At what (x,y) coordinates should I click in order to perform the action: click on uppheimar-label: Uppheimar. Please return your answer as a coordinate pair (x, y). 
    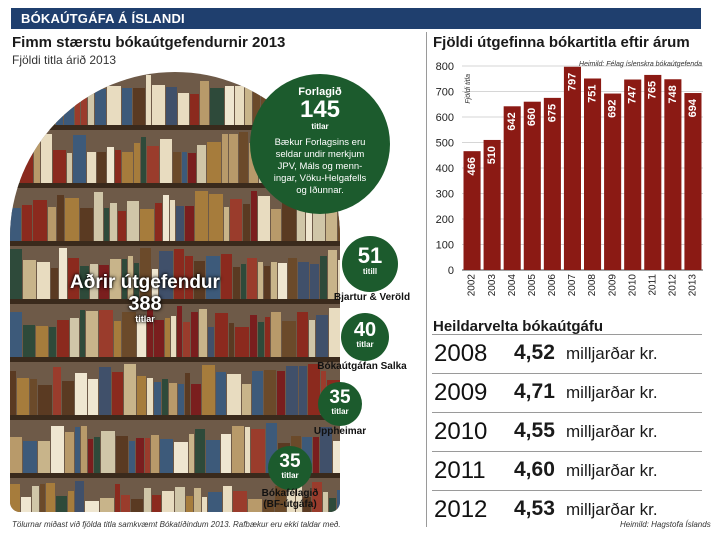
    Looking at the image, I should click on (340, 431).